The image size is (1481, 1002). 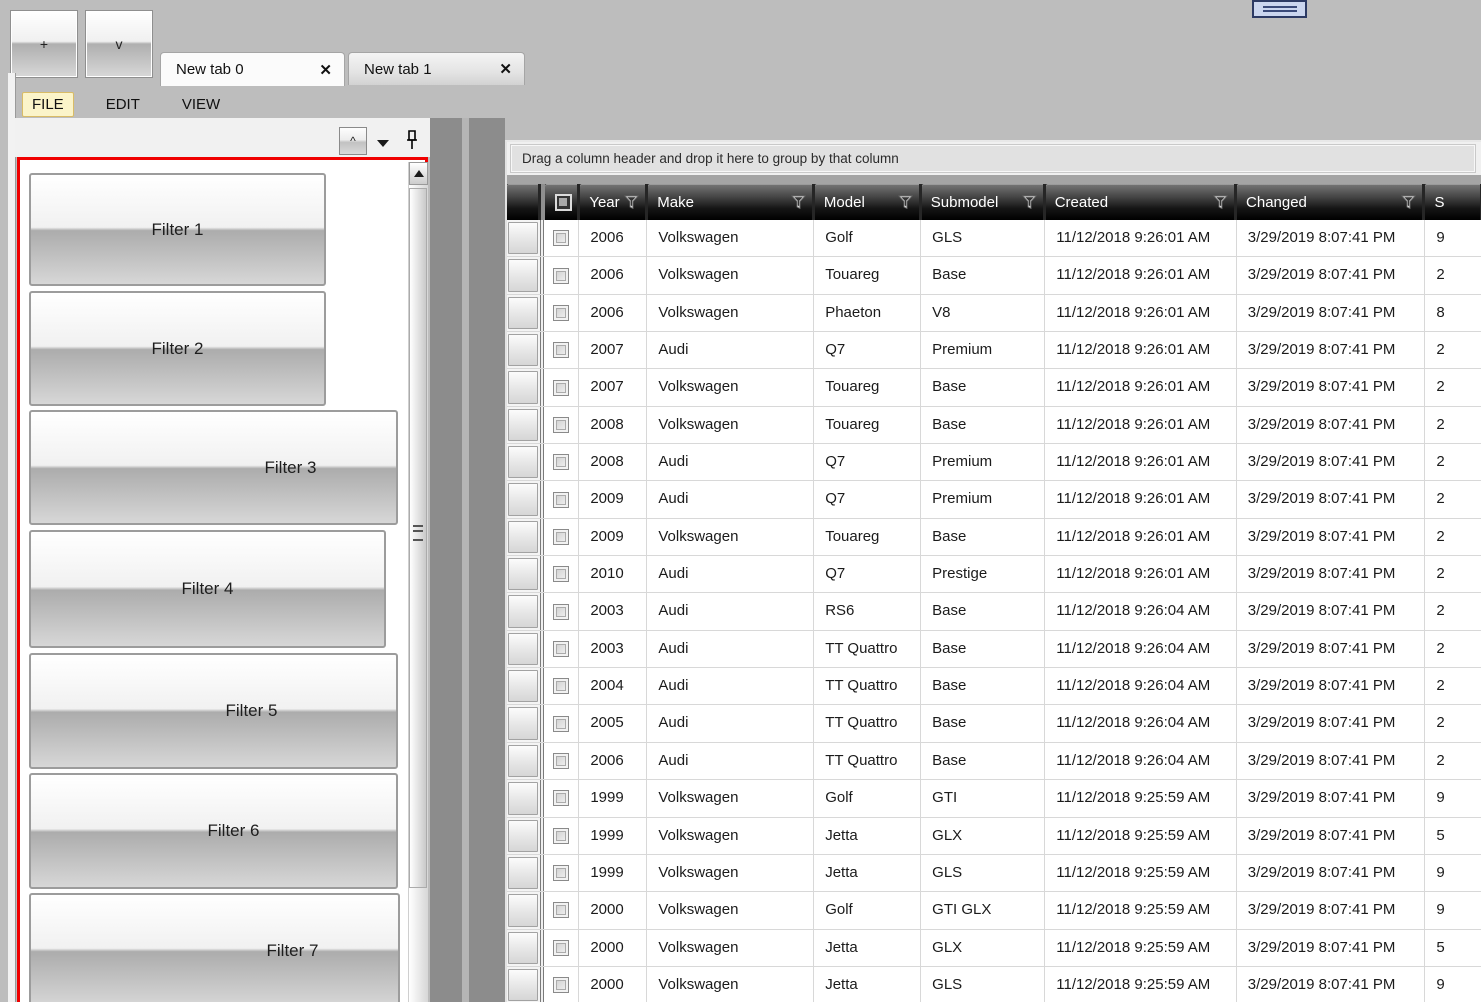 What do you see at coordinates (213, 467) in the screenshot?
I see `filter-button-3: Filter 3` at bounding box center [213, 467].